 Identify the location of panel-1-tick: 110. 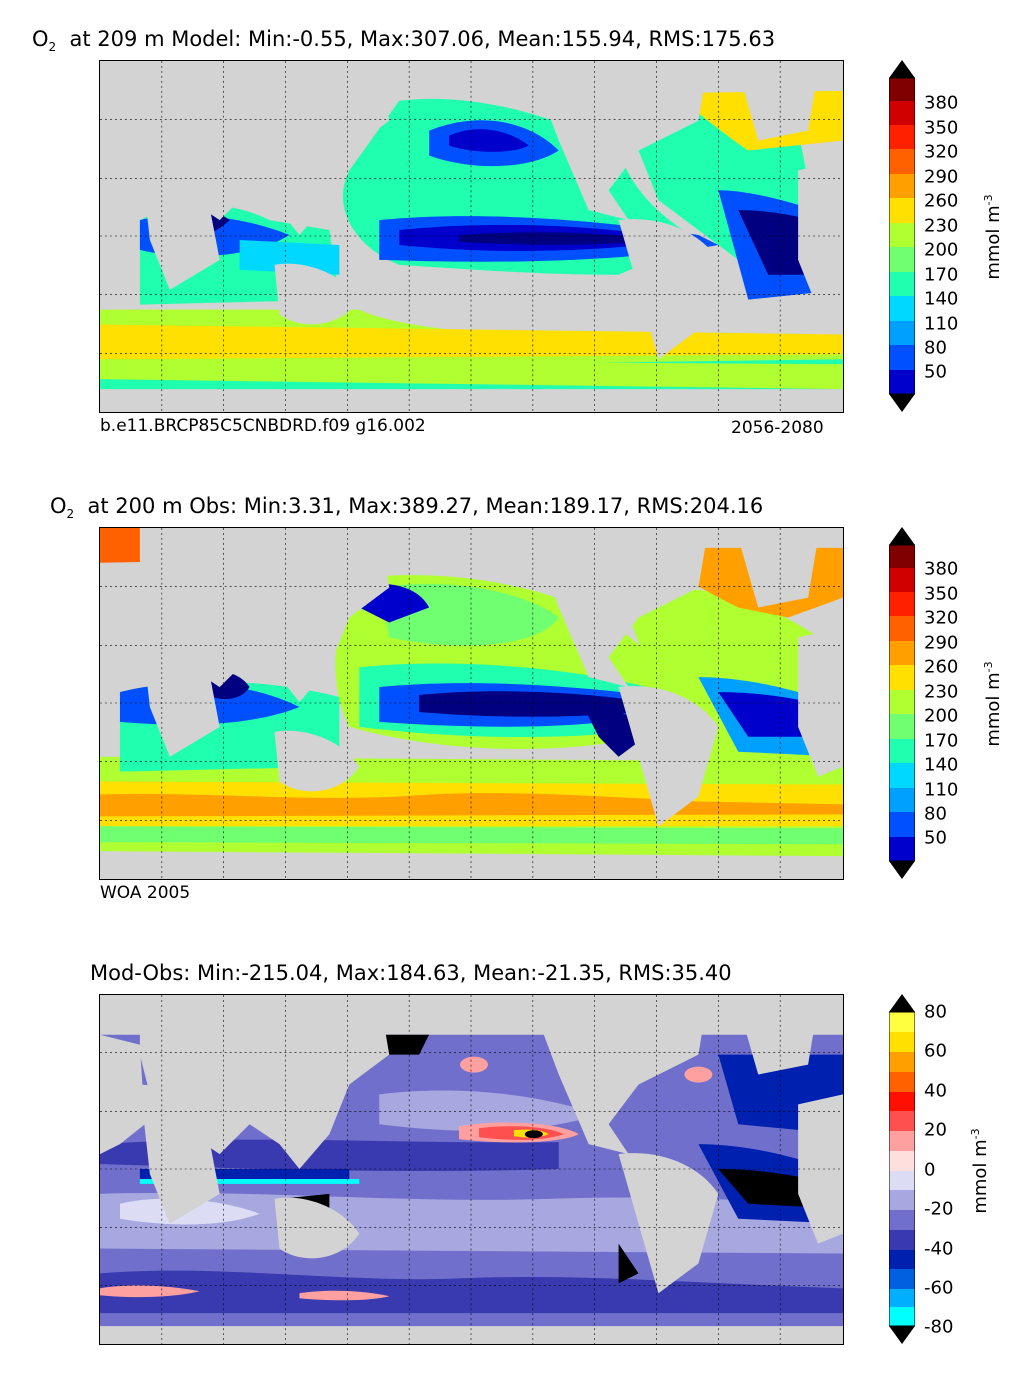
(941, 324).